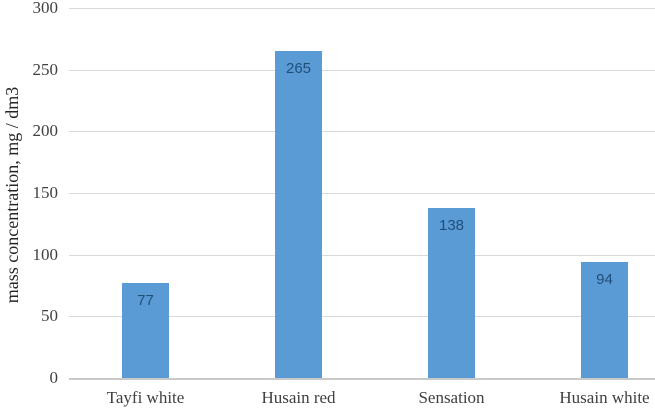  I want to click on x-axis-line, so click(362, 379).